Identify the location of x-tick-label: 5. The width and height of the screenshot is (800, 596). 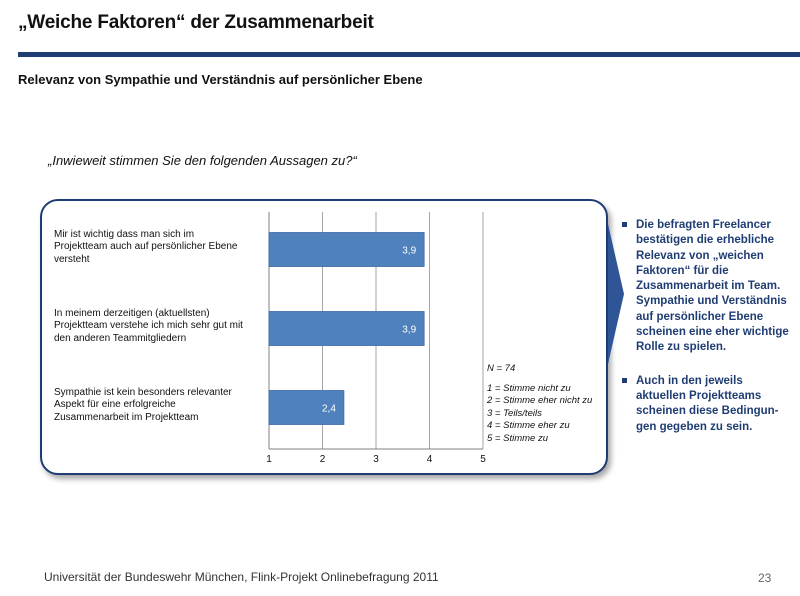
(483, 459).